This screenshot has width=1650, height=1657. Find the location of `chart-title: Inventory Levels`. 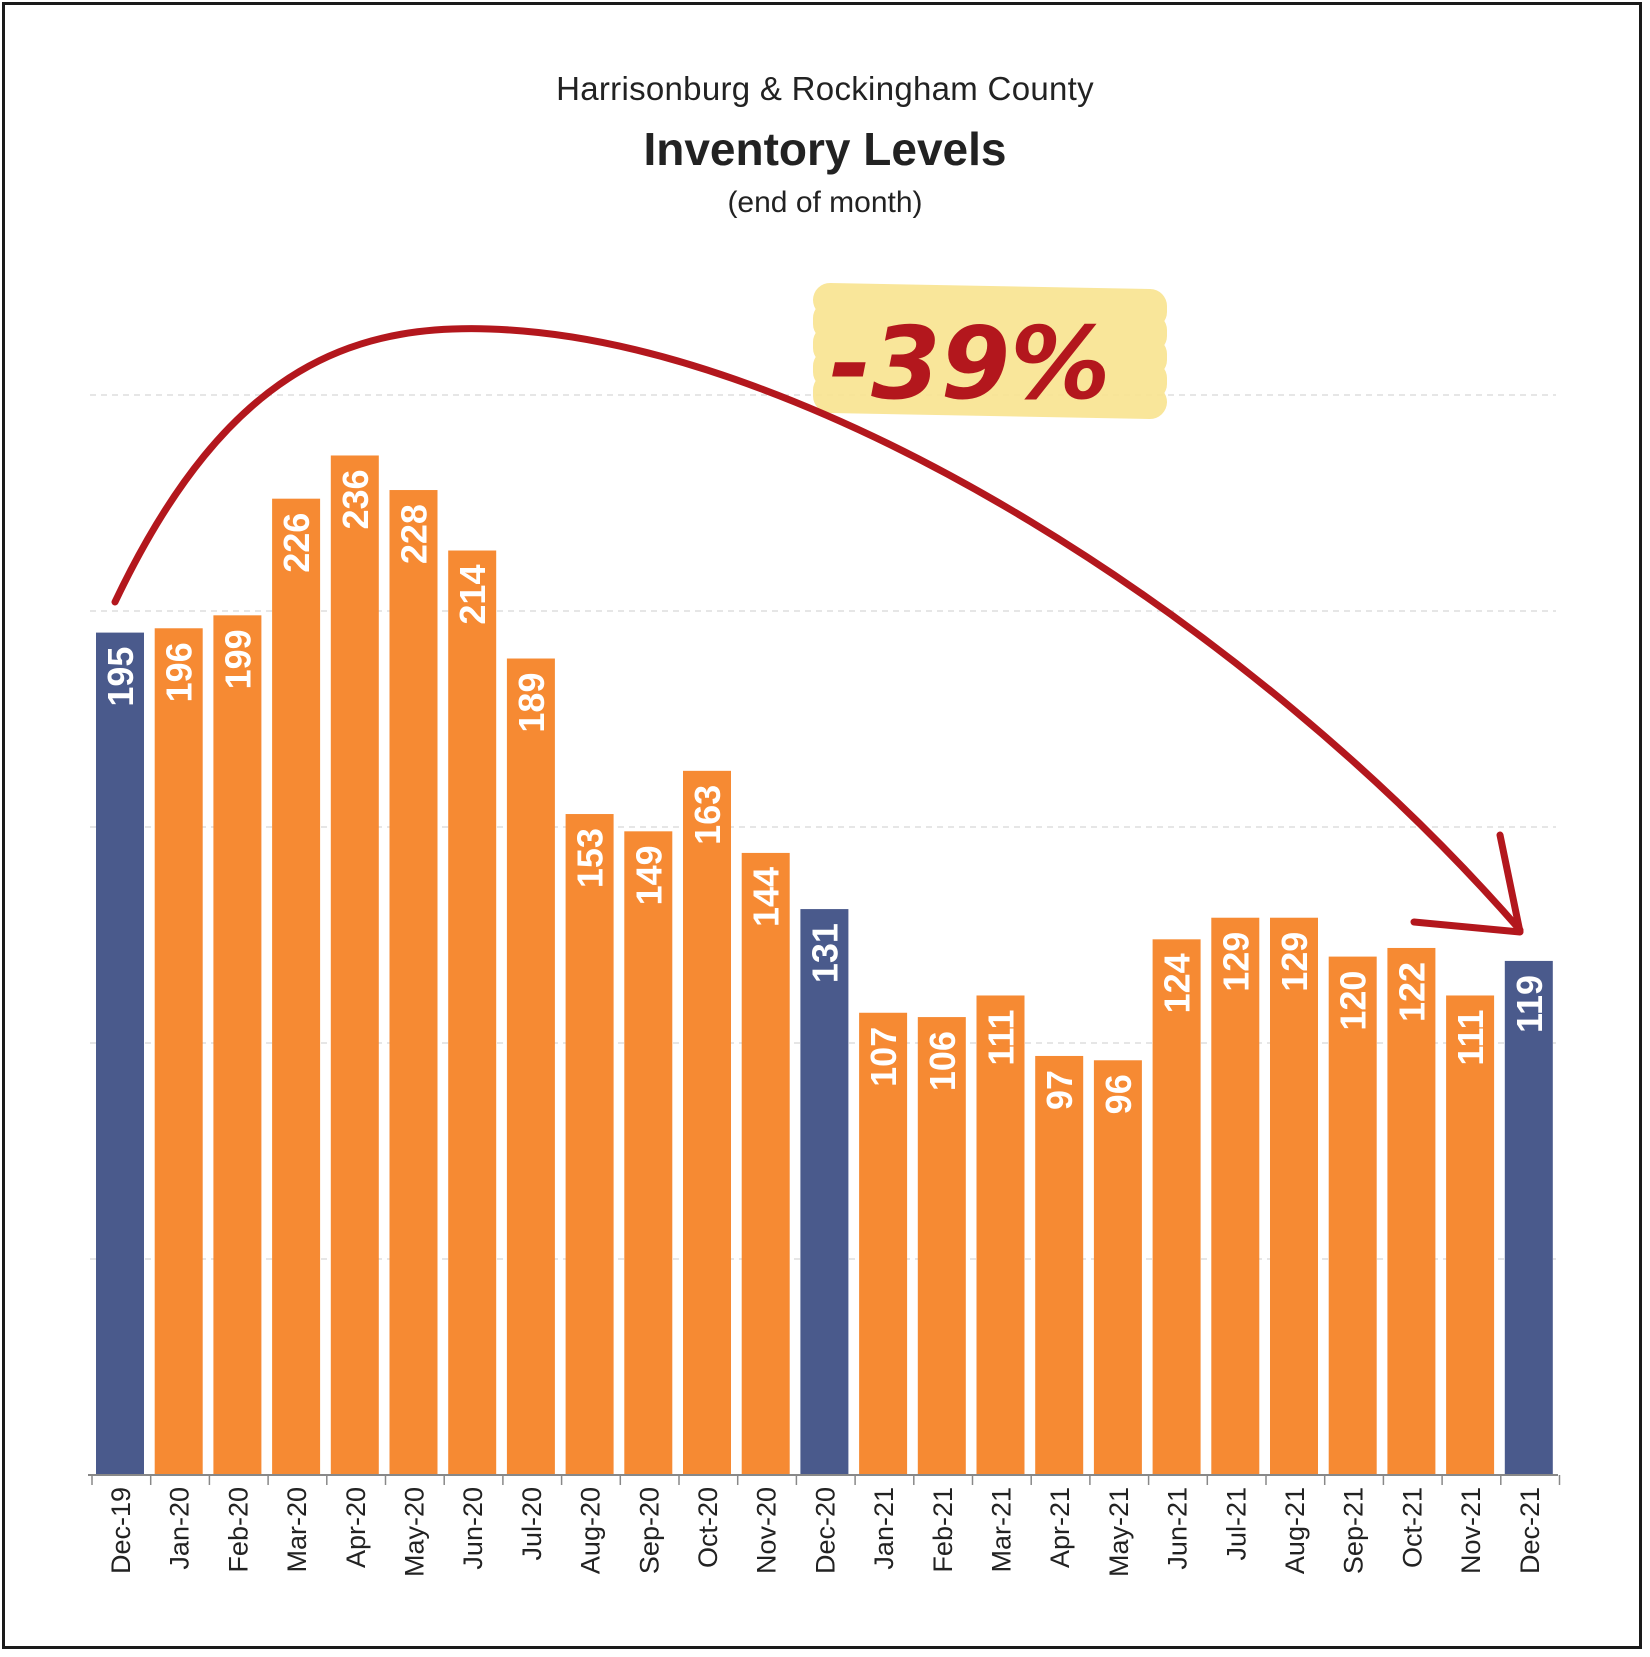

chart-title: Inventory Levels is located at coordinates (825, 149).